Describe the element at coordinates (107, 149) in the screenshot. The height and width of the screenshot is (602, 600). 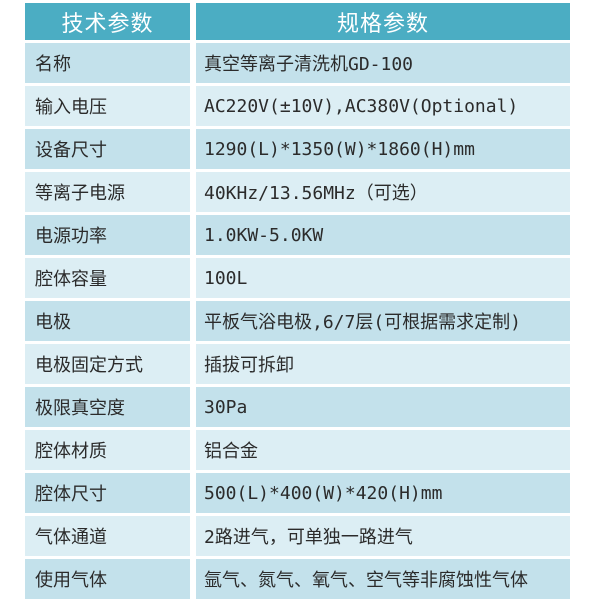
I see `row-label: 设备尺寸` at that location.